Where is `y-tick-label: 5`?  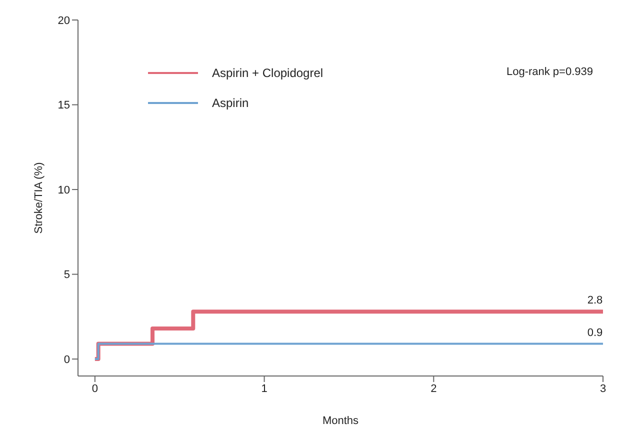 y-tick-label: 5 is located at coordinates (67, 275).